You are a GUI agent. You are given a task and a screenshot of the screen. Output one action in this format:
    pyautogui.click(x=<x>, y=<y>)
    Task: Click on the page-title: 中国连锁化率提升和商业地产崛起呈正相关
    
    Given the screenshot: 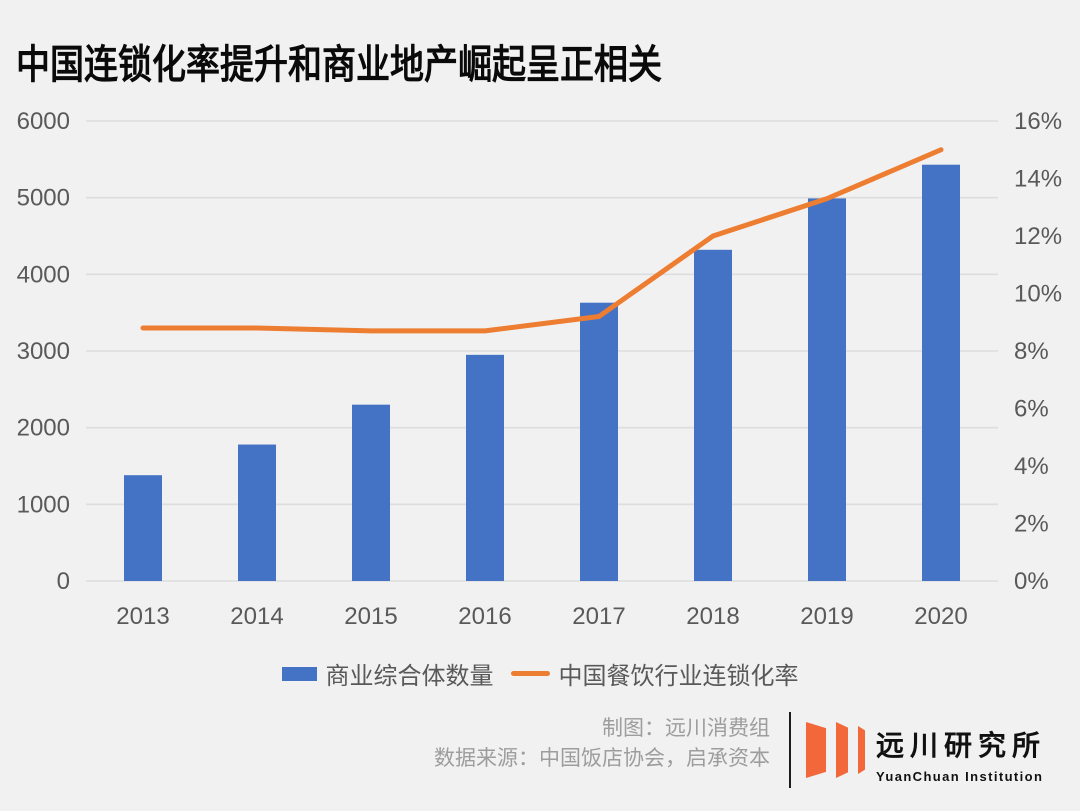 What is the action you would take?
    pyautogui.click(x=339, y=65)
    